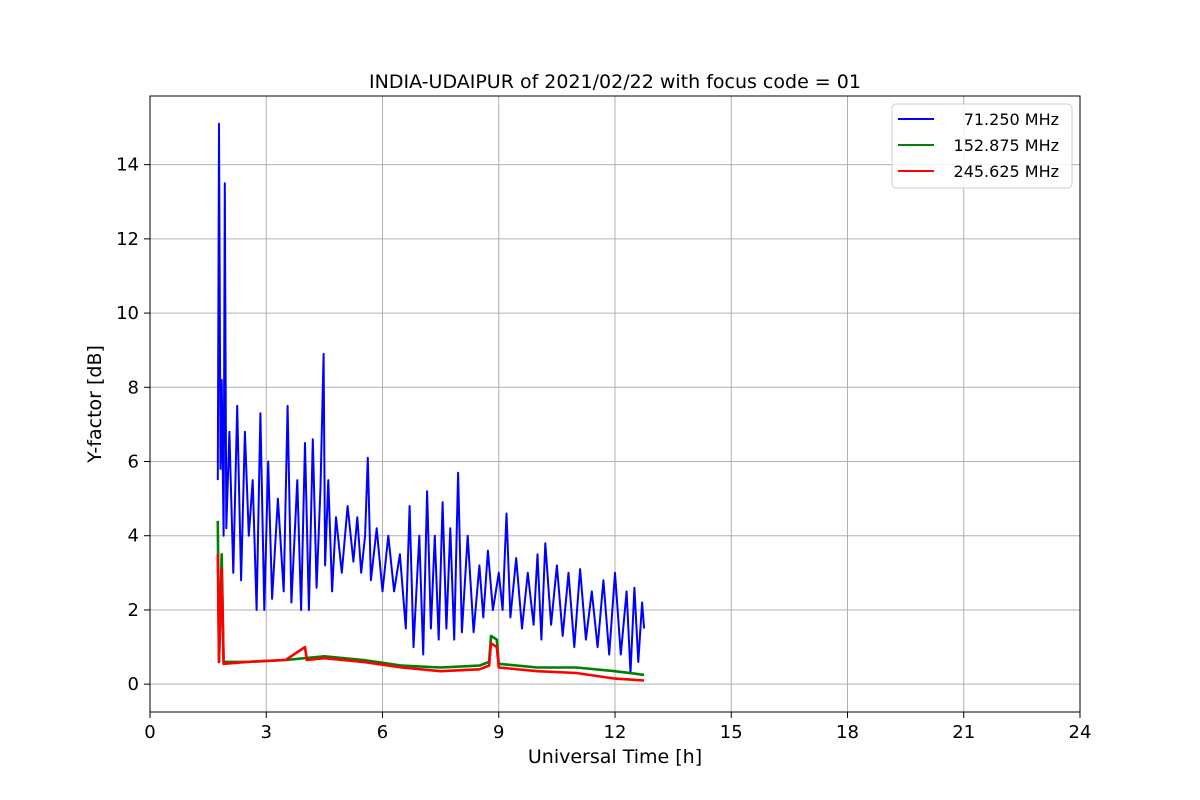 The image size is (1200, 800). I want to click on y-tick-label: 8, so click(133, 387).